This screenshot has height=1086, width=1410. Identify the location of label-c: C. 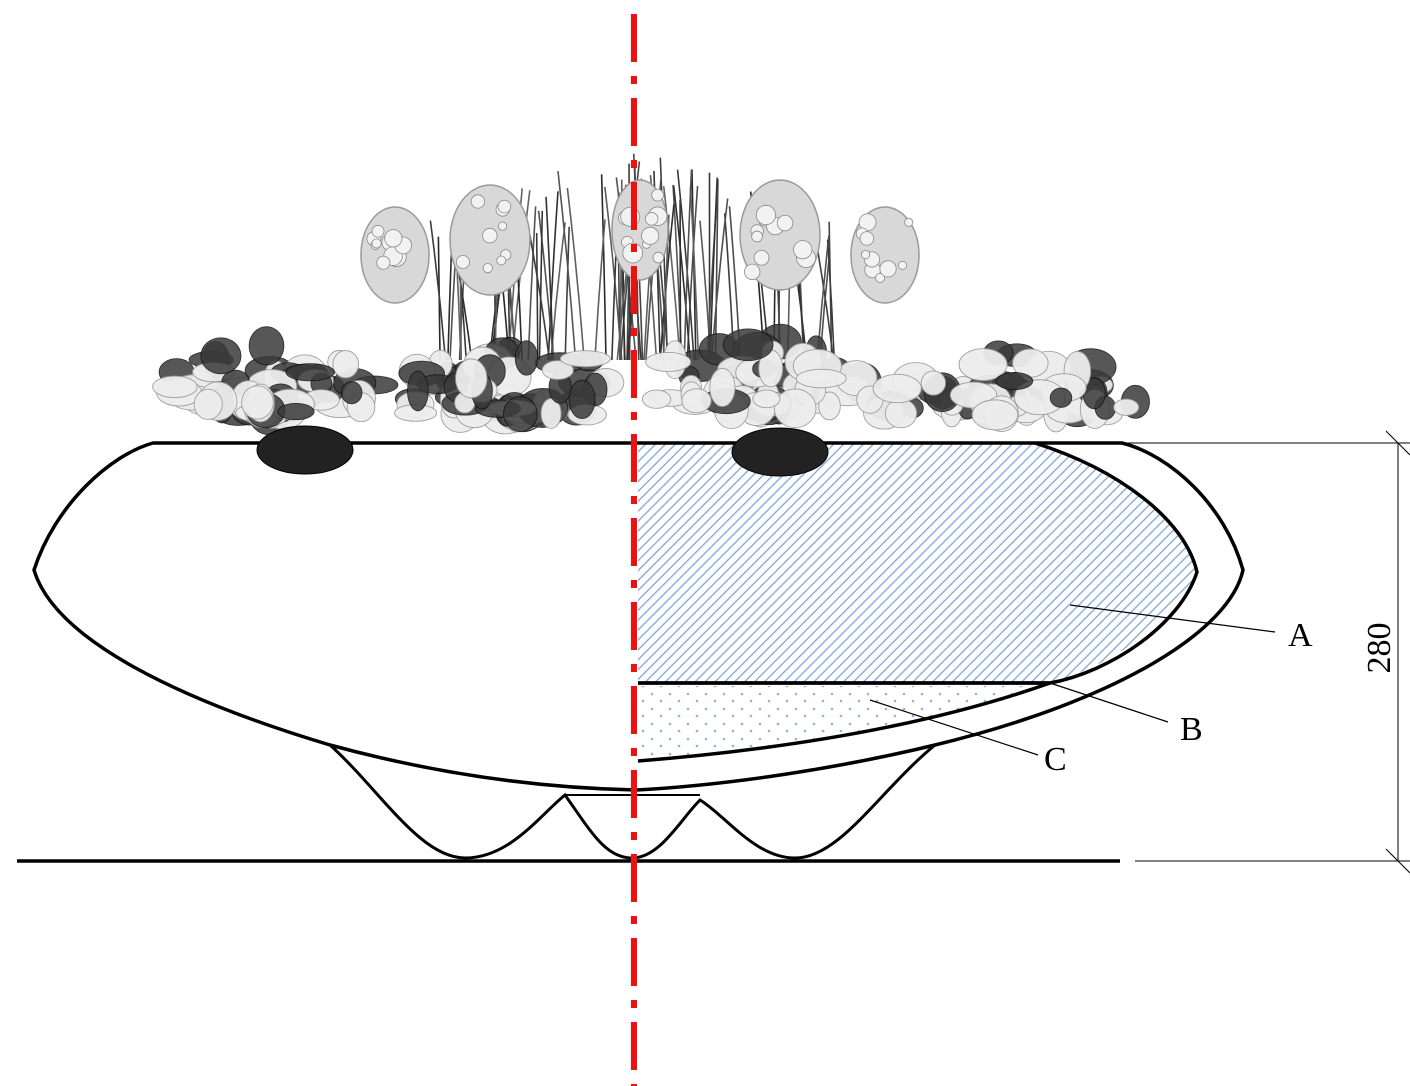
(1055, 759).